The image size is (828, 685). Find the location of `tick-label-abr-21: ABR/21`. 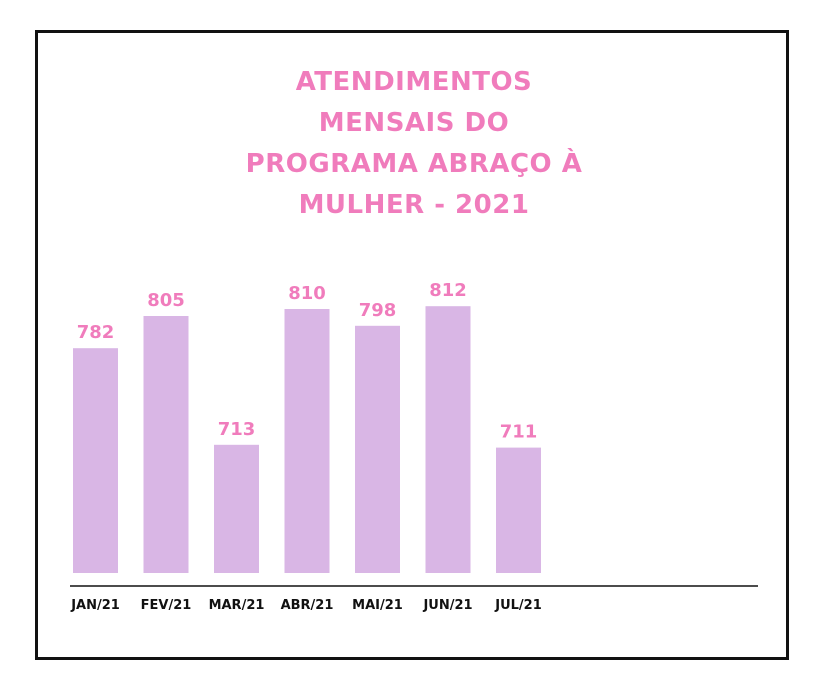

tick-label-abr-21: ABR/21 is located at coordinates (307, 605).